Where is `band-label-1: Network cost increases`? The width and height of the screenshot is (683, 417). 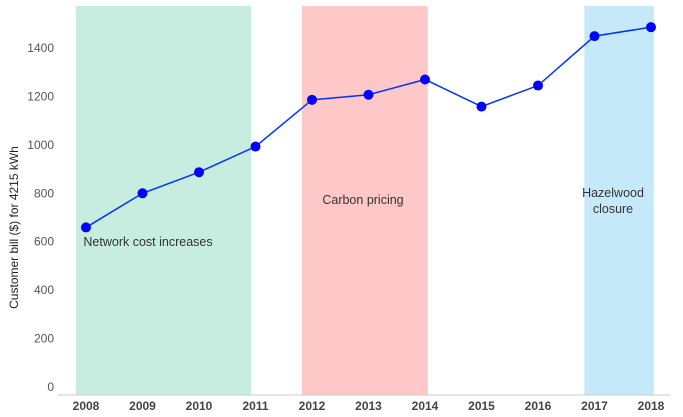
band-label-1: Network cost increases is located at coordinates (147, 242).